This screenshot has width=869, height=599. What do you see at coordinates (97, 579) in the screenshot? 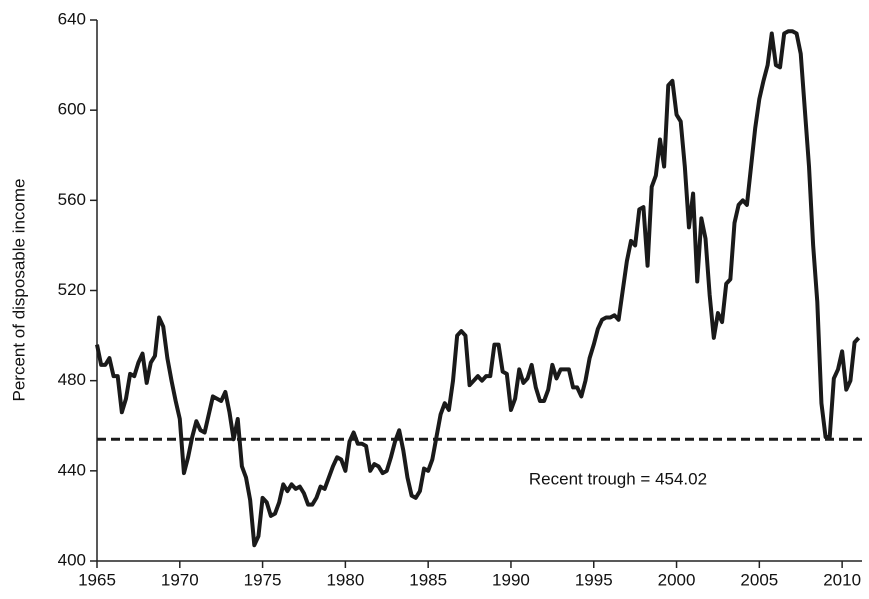
I see `x-tick-label: 1965` at bounding box center [97, 579].